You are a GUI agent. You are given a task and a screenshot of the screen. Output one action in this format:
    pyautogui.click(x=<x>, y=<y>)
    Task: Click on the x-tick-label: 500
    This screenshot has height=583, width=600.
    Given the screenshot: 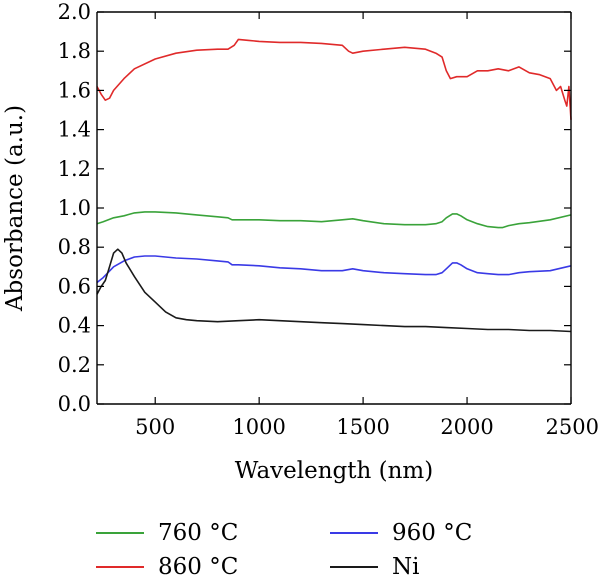 What is the action you would take?
    pyautogui.click(x=155, y=427)
    